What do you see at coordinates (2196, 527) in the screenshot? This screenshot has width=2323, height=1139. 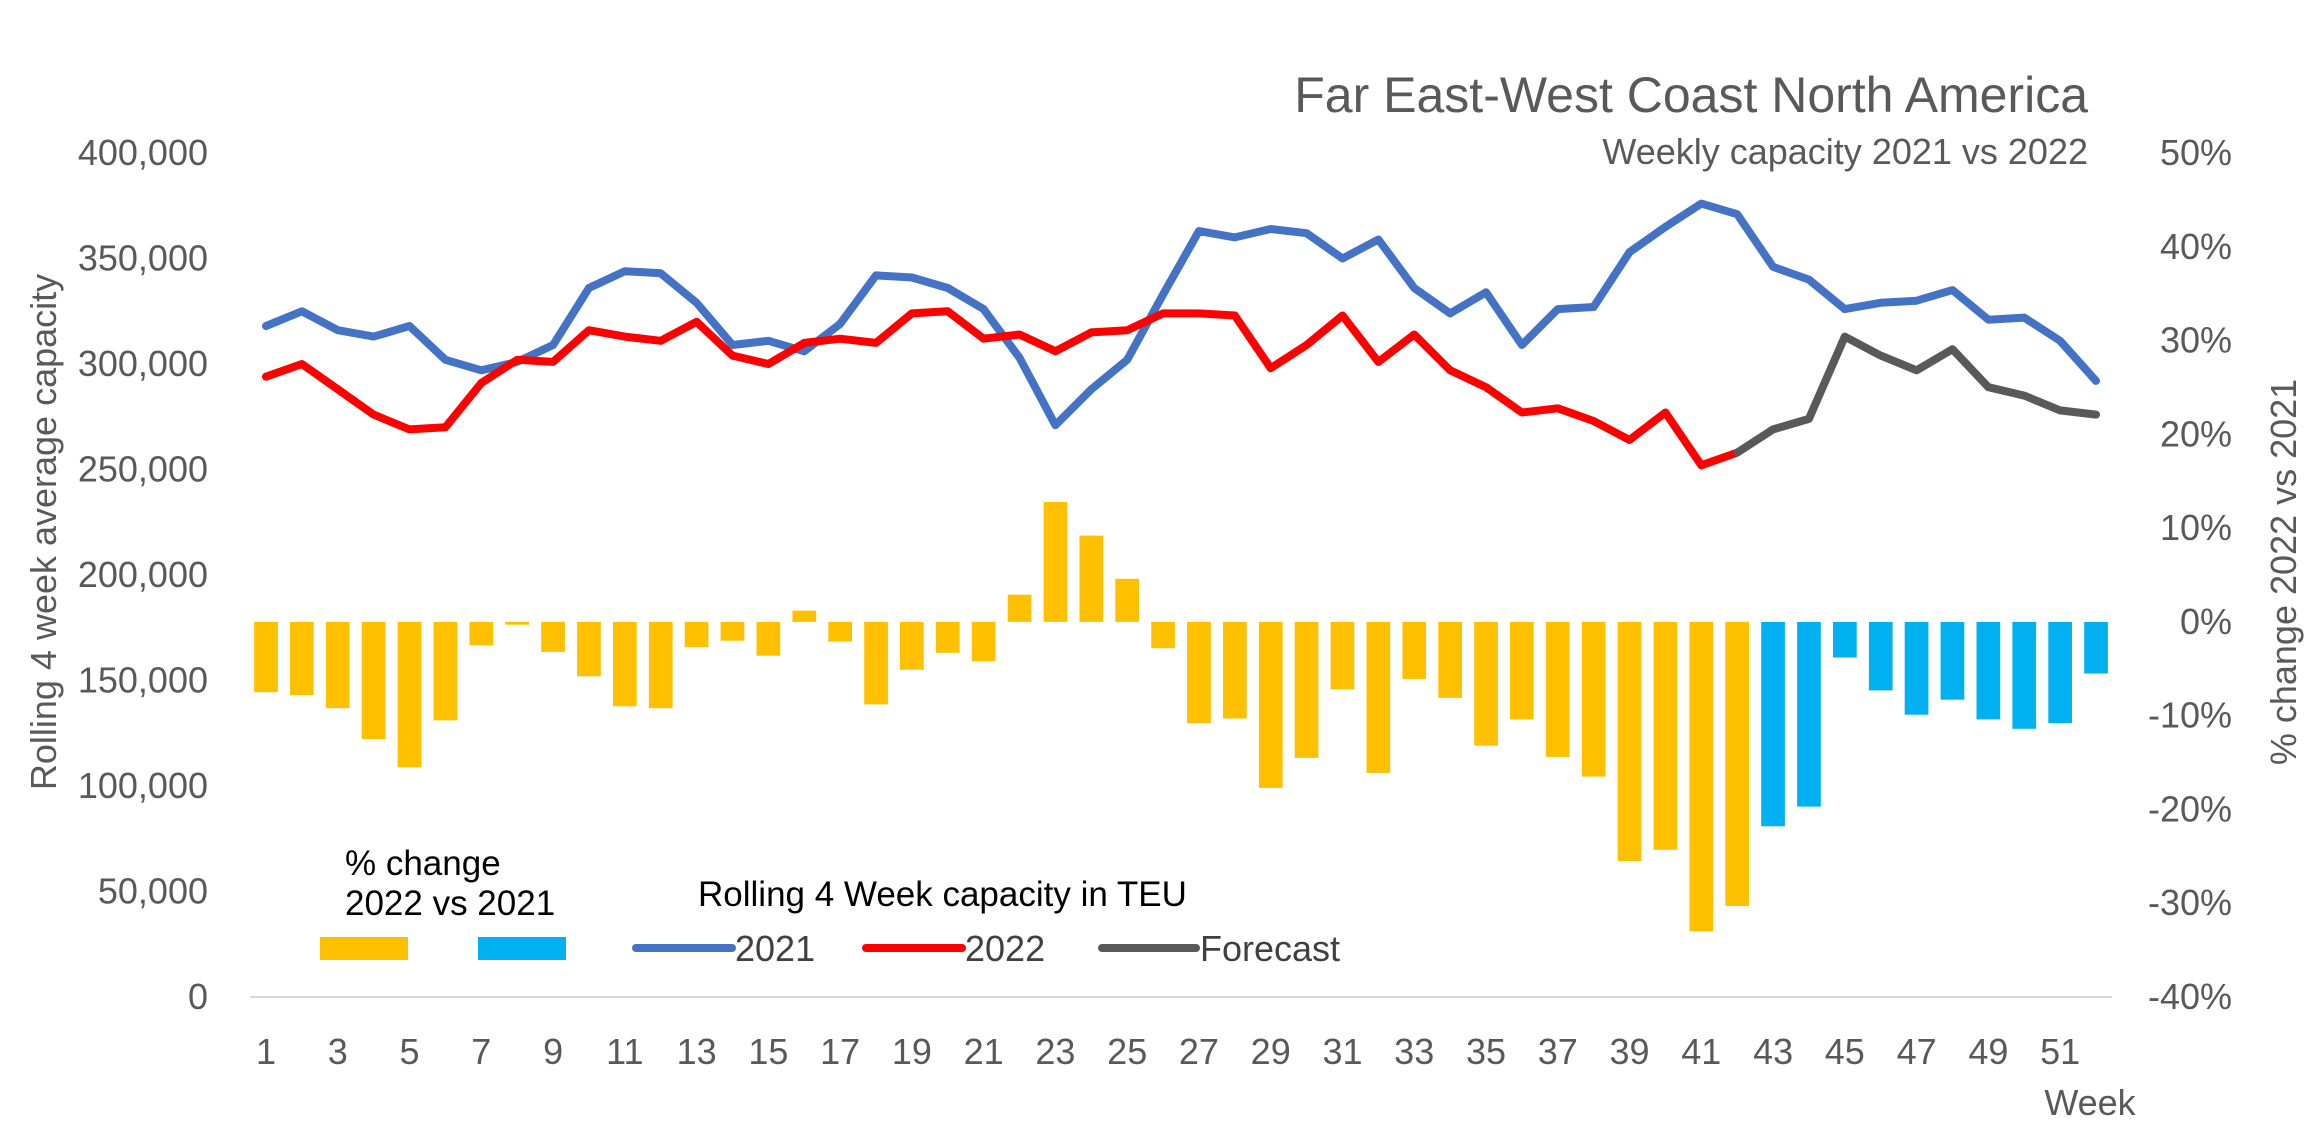 I see `y-right-tick-label: 10%` at bounding box center [2196, 527].